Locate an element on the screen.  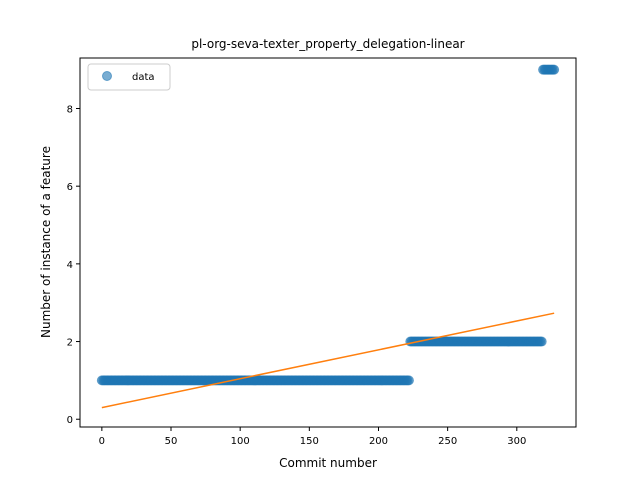
legend: data is located at coordinates (129, 77).